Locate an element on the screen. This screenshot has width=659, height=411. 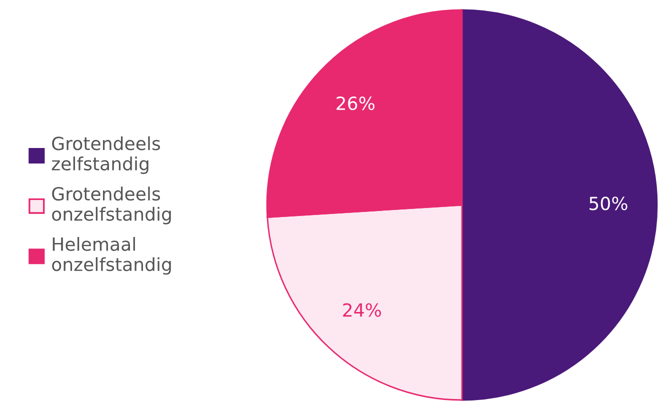
data-label: 26% is located at coordinates (355, 103).